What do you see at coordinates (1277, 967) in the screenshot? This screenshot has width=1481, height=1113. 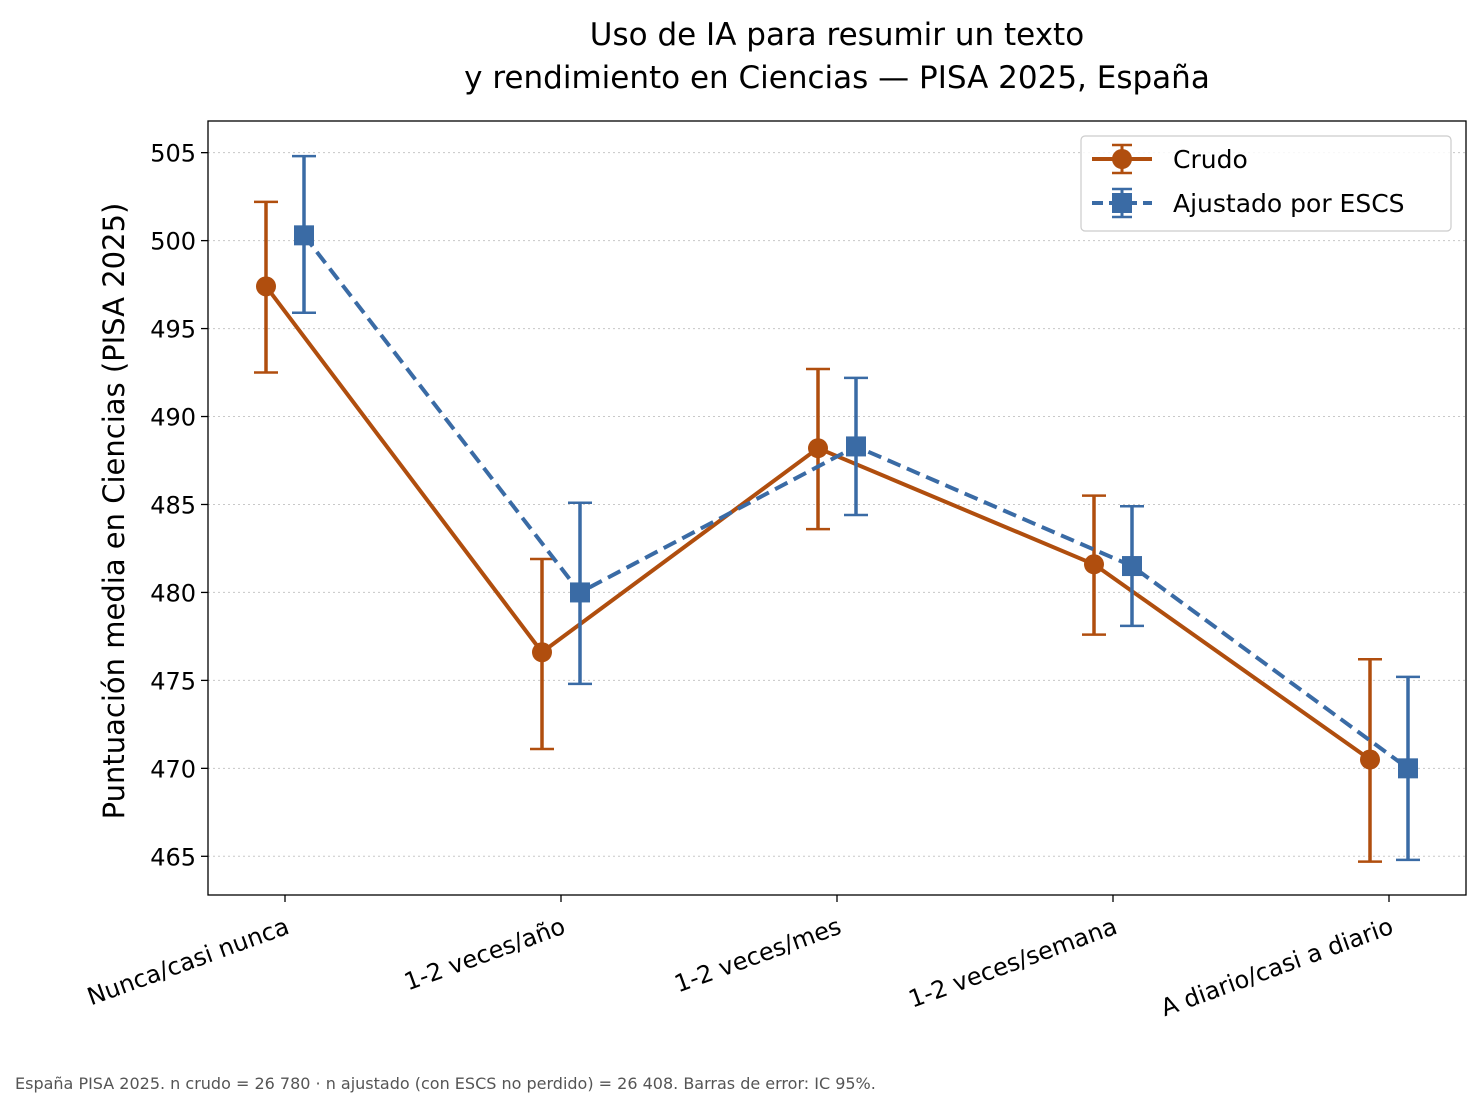 I see `x-tick-label: A diario/casi a diario` at bounding box center [1277, 967].